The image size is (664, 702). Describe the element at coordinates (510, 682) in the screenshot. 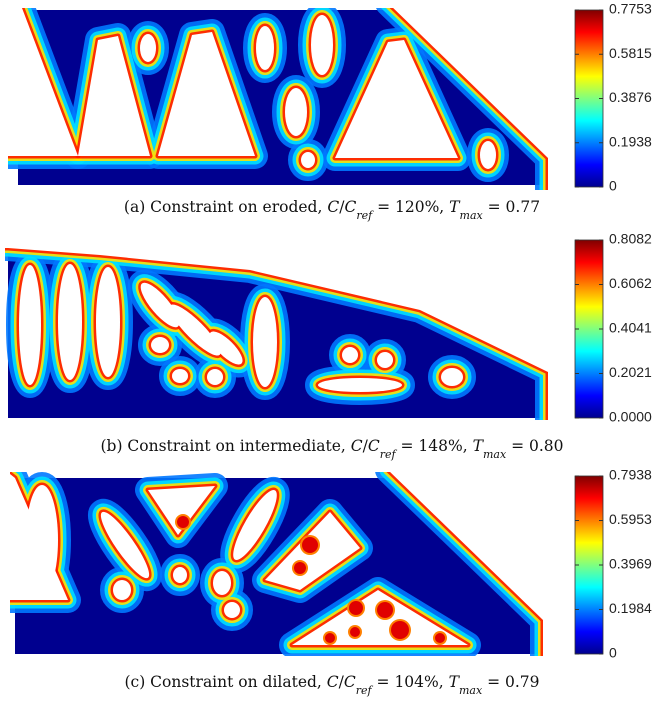

I see `caption-part: = 0.79` at that location.